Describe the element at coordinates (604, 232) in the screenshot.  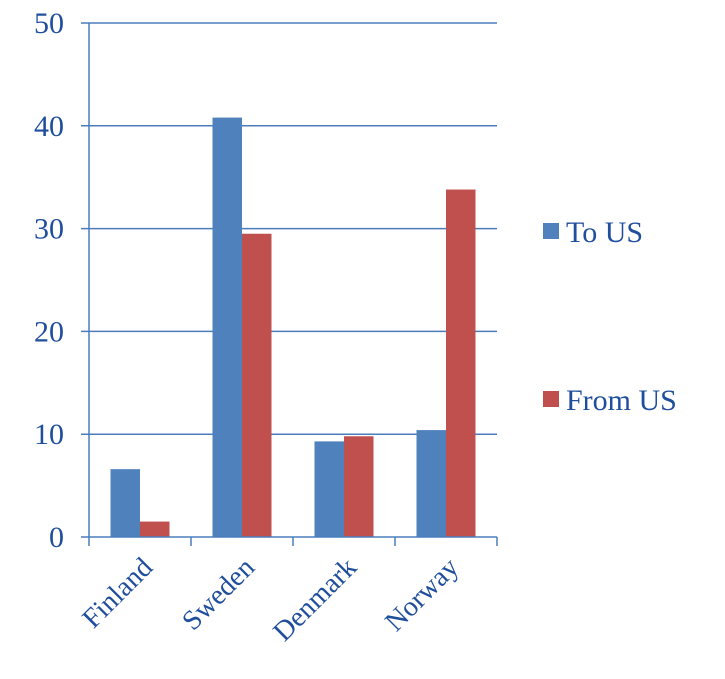
I see `legend-label: To US` at that location.